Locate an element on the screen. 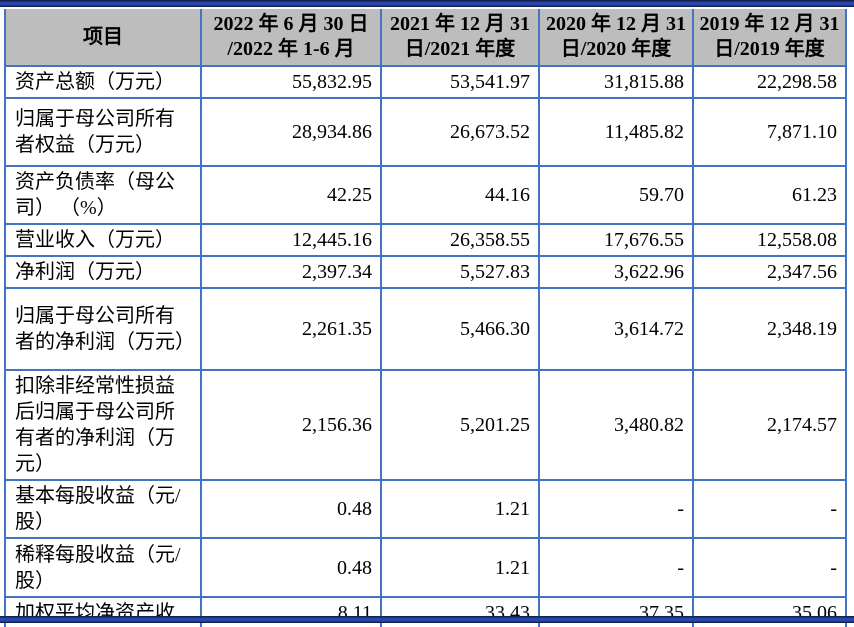 The width and height of the screenshot is (854, 627). value-cell: 42.25 is located at coordinates (291, 195).